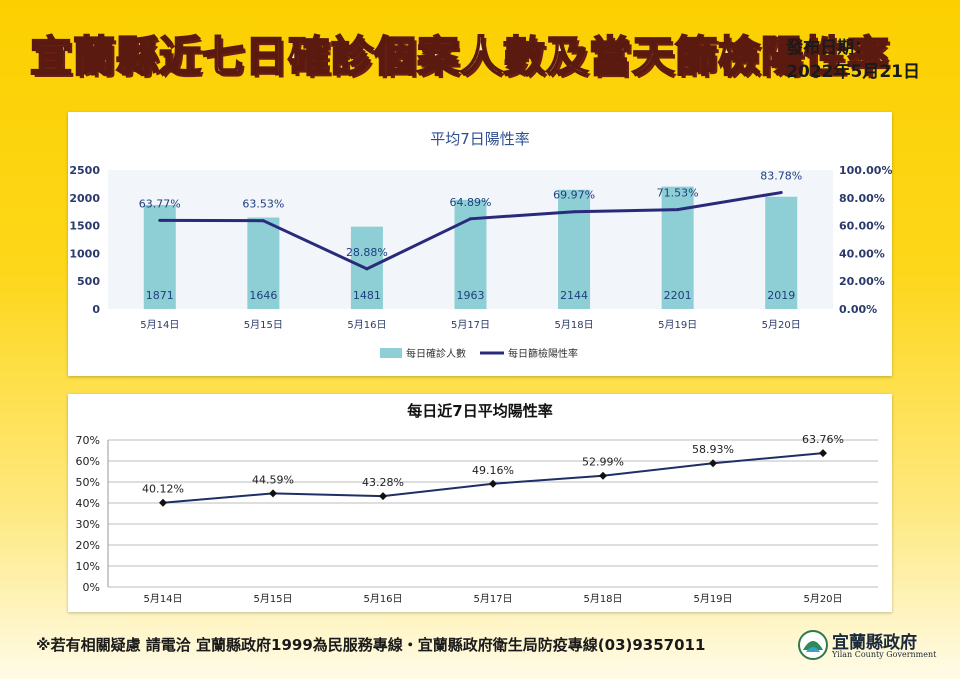  I want to click on bar-data-label: 2019, so click(781, 295).